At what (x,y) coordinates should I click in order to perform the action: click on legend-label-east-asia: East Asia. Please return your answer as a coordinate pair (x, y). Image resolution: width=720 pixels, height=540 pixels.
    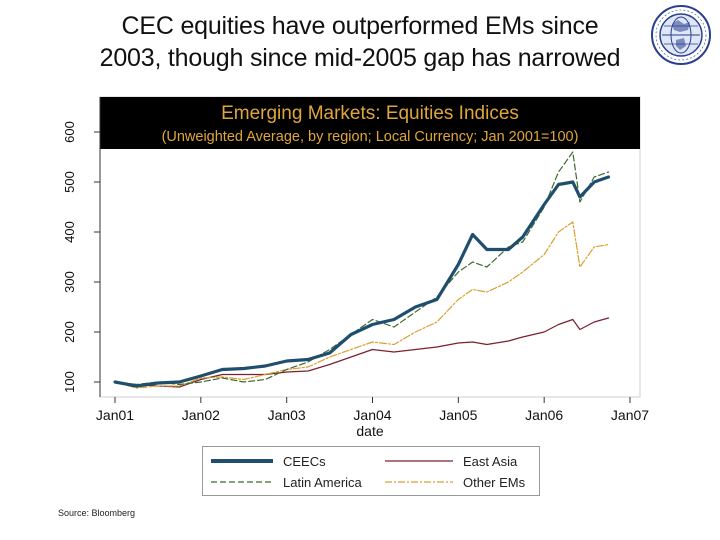
    Looking at the image, I should click on (490, 461).